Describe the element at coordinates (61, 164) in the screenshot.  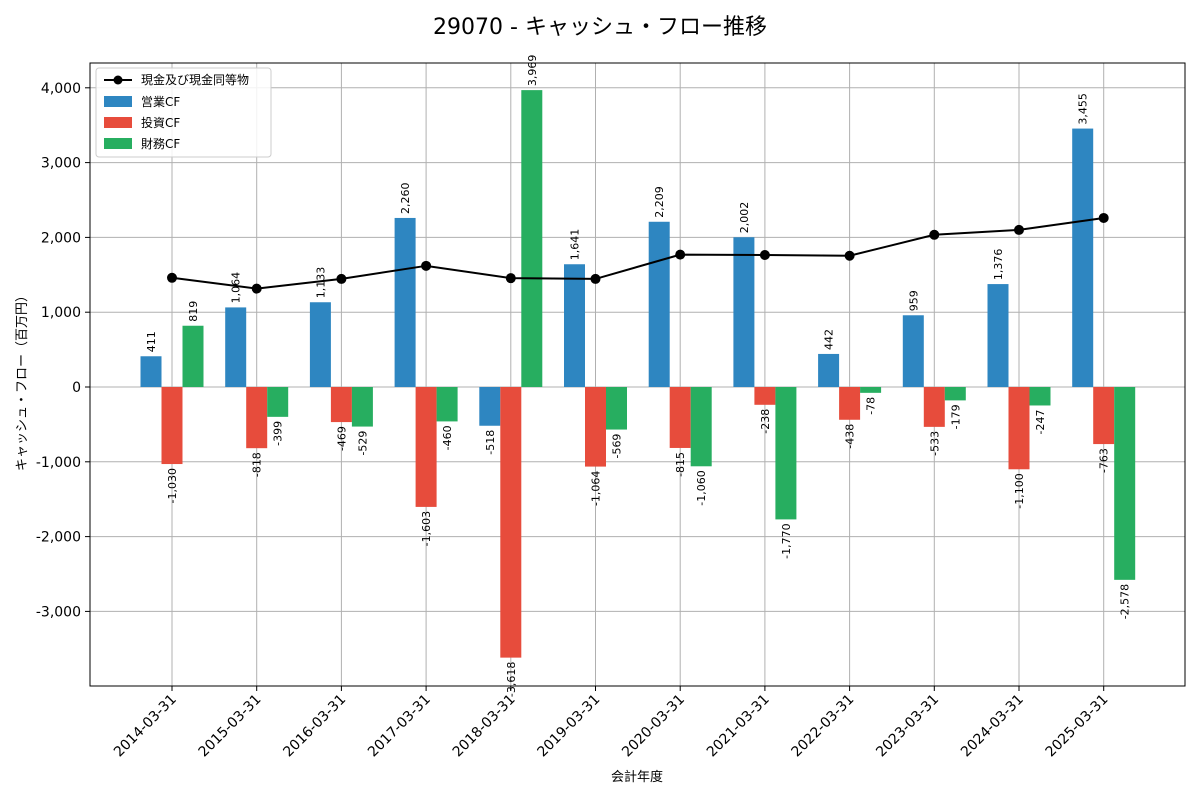
I see `y-tick-label: 3,000` at that location.